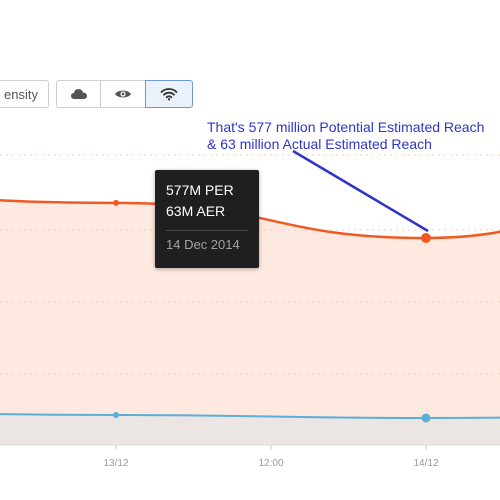  Describe the element at coordinates (207, 230) in the screenshot. I see `tooltip-separator` at that location.